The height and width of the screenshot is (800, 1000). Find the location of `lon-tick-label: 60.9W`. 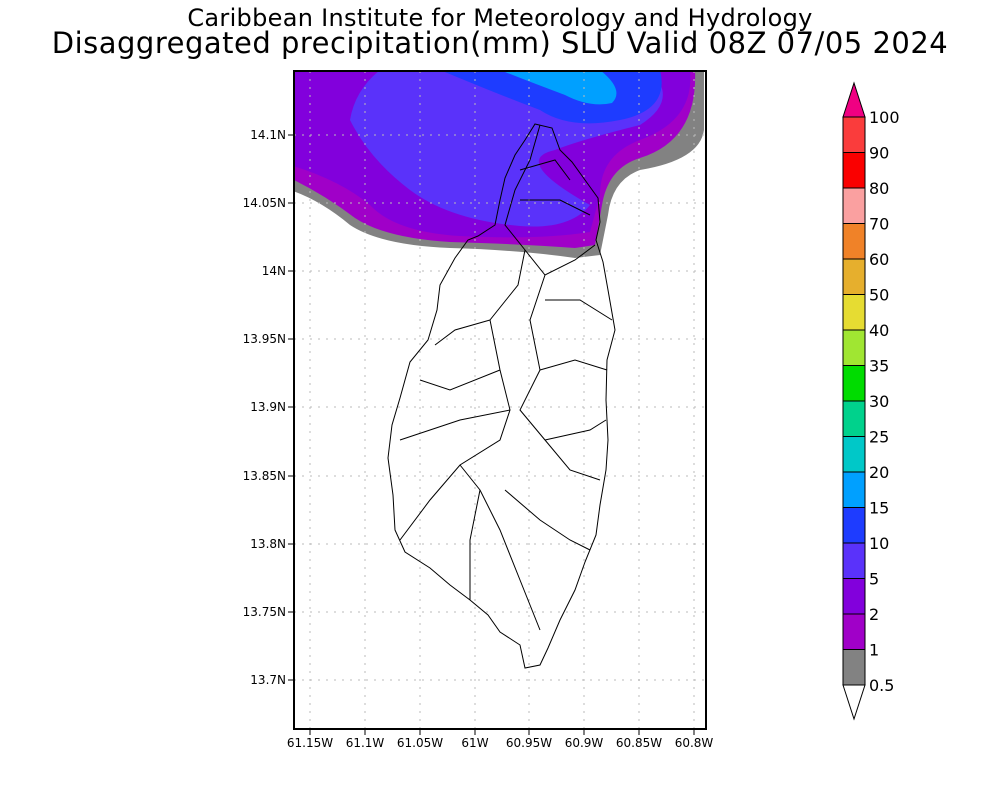

lon-tick-label: 60.9W is located at coordinates (584, 743).